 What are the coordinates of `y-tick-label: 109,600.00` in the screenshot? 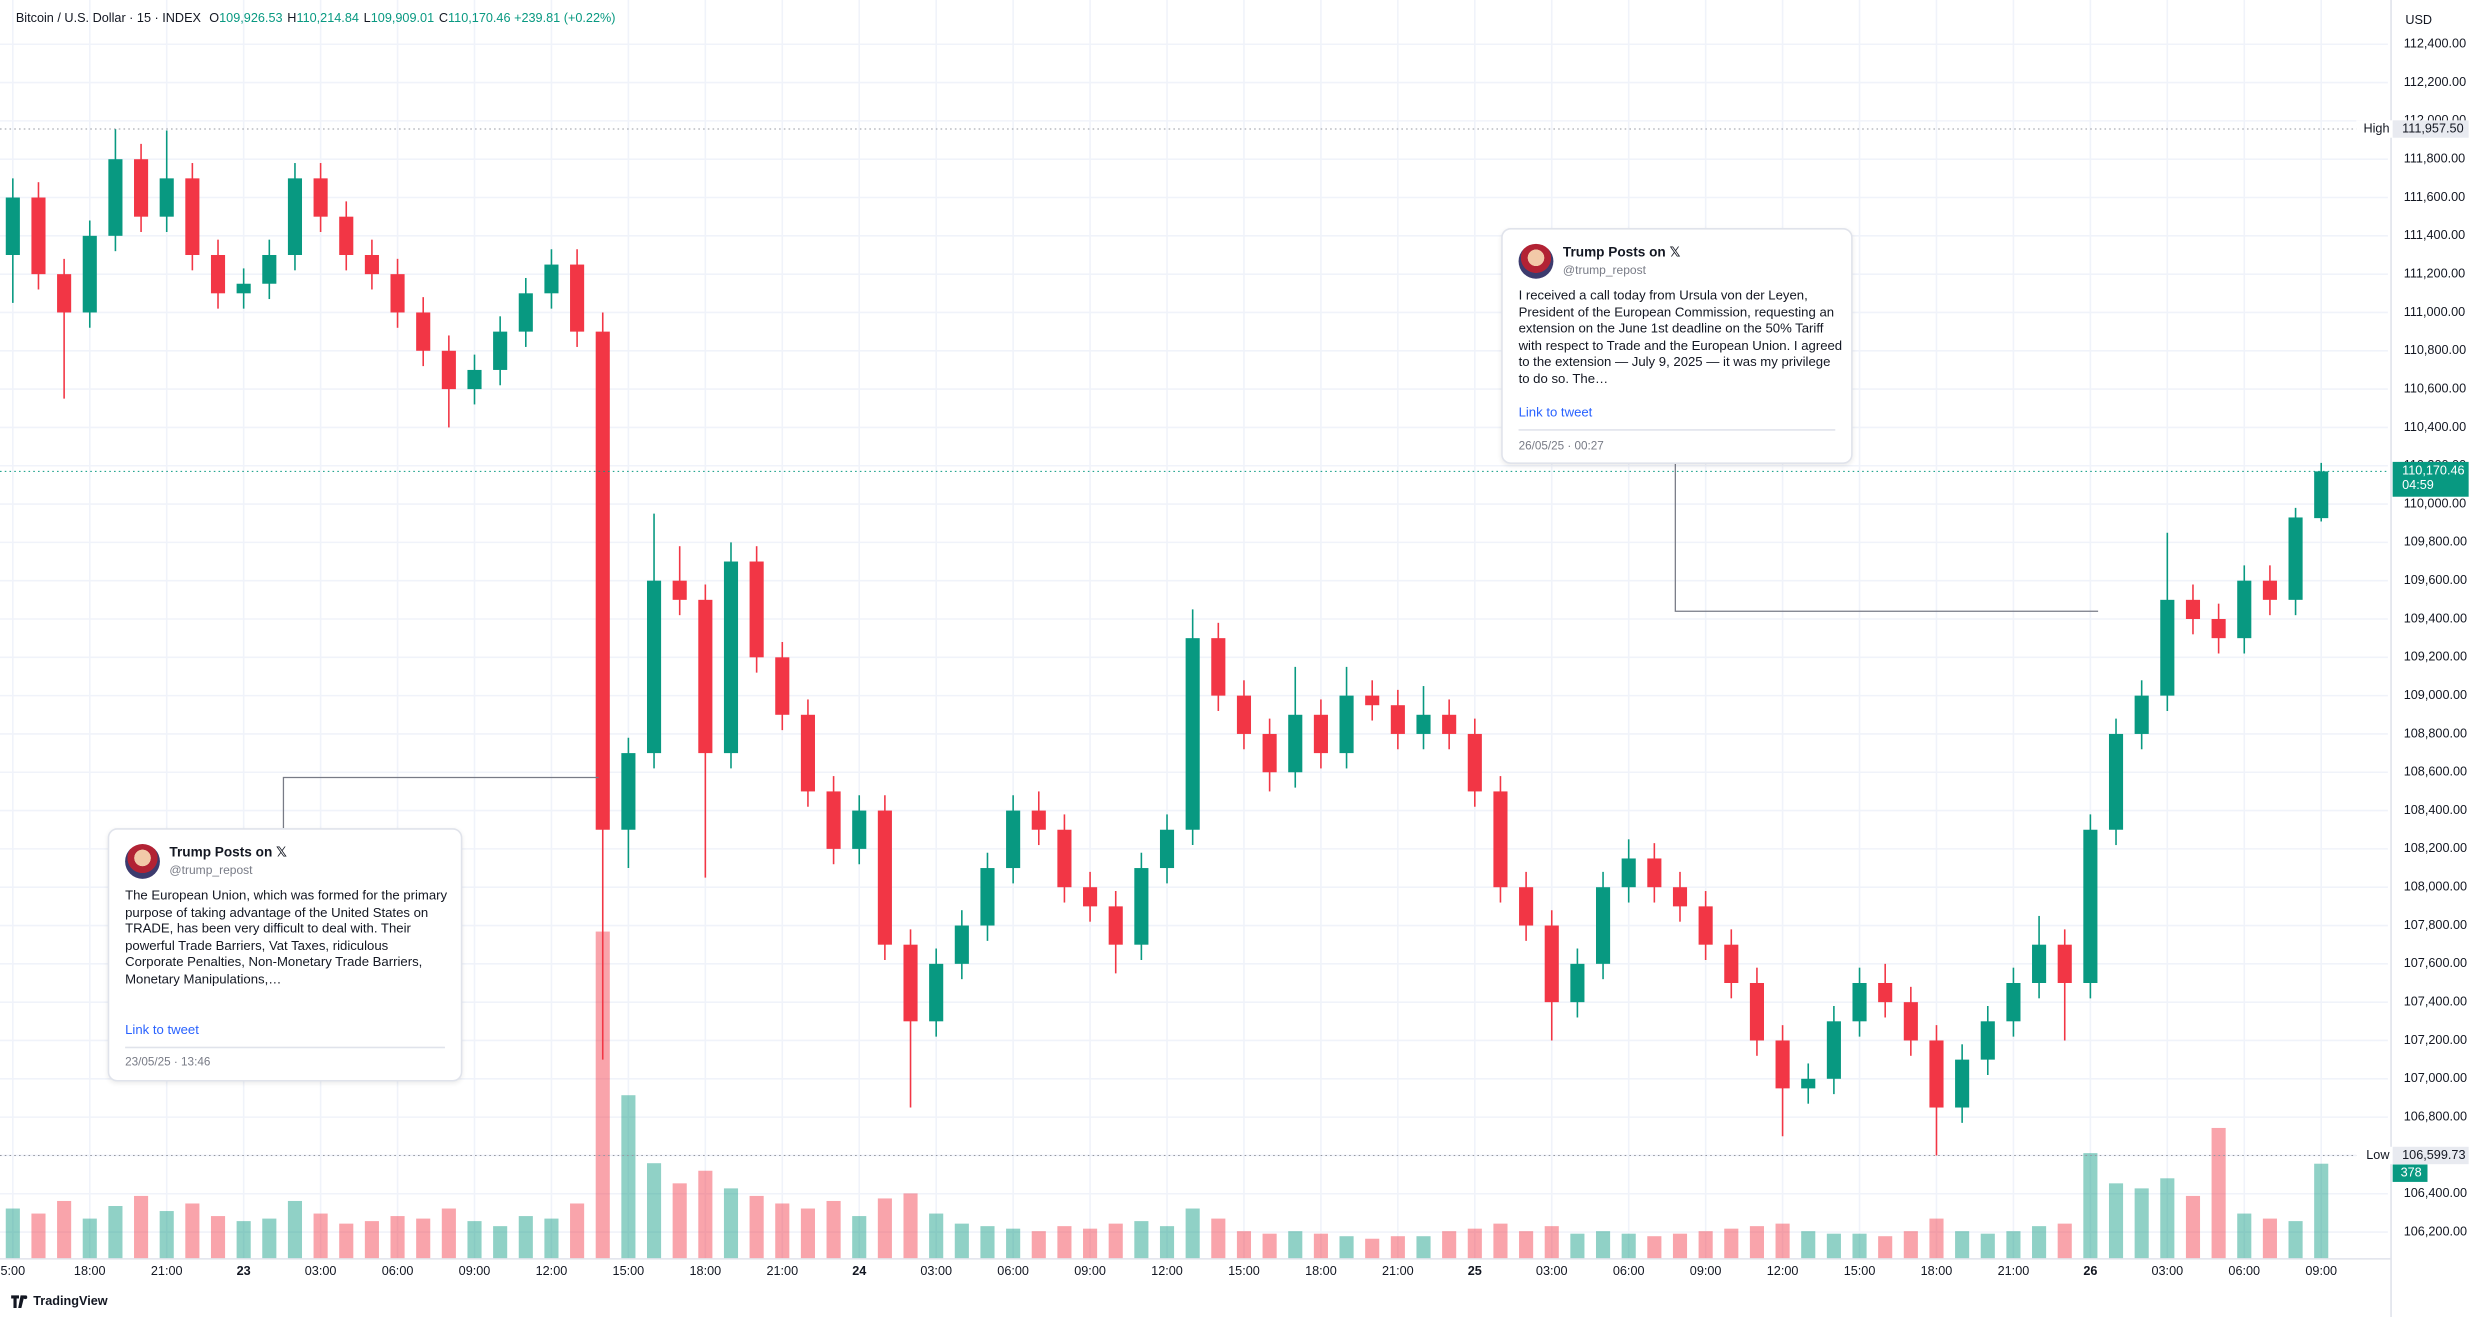 It's located at (2435, 580).